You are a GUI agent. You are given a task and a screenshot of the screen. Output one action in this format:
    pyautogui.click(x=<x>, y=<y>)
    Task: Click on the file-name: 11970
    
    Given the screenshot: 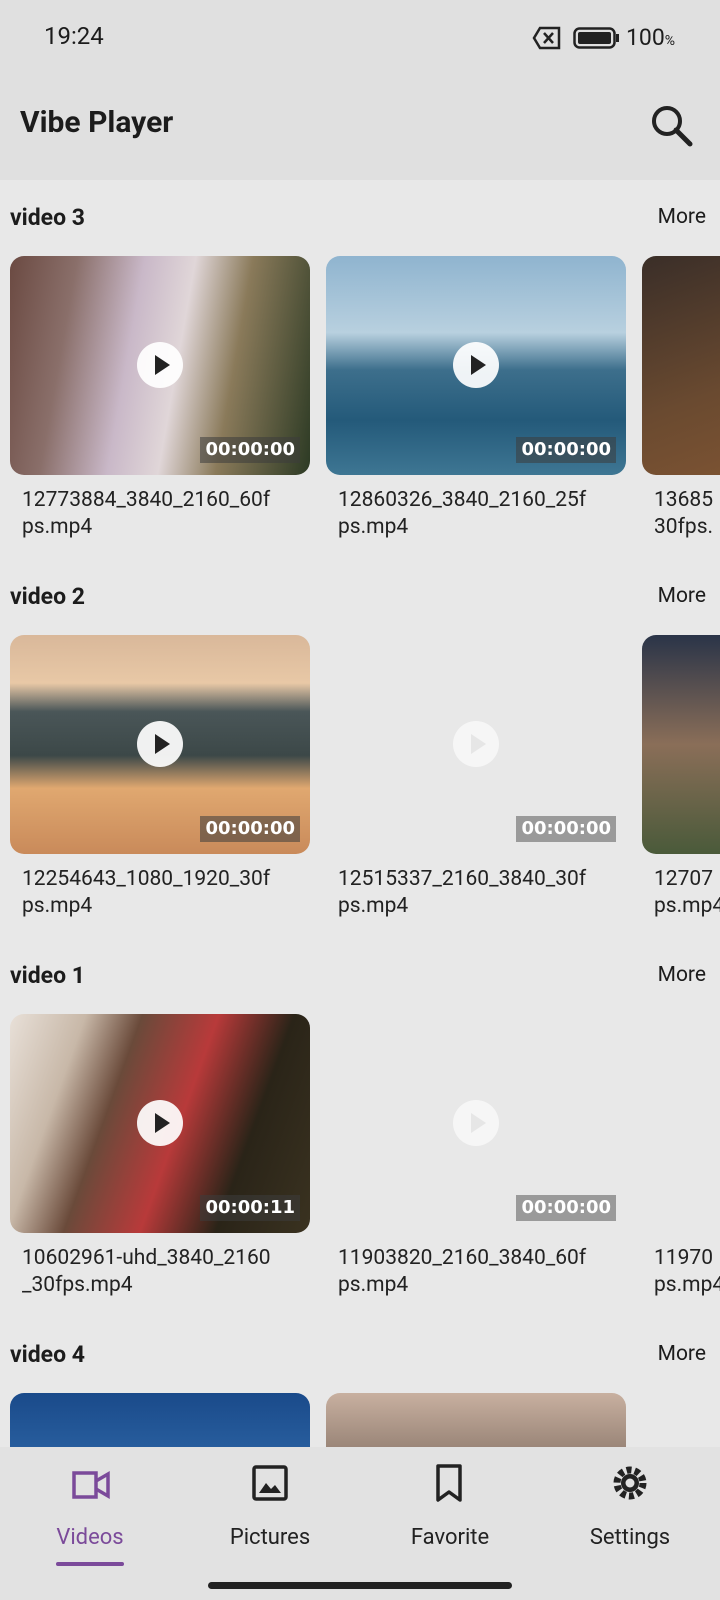 What is the action you would take?
    pyautogui.click(x=684, y=1258)
    